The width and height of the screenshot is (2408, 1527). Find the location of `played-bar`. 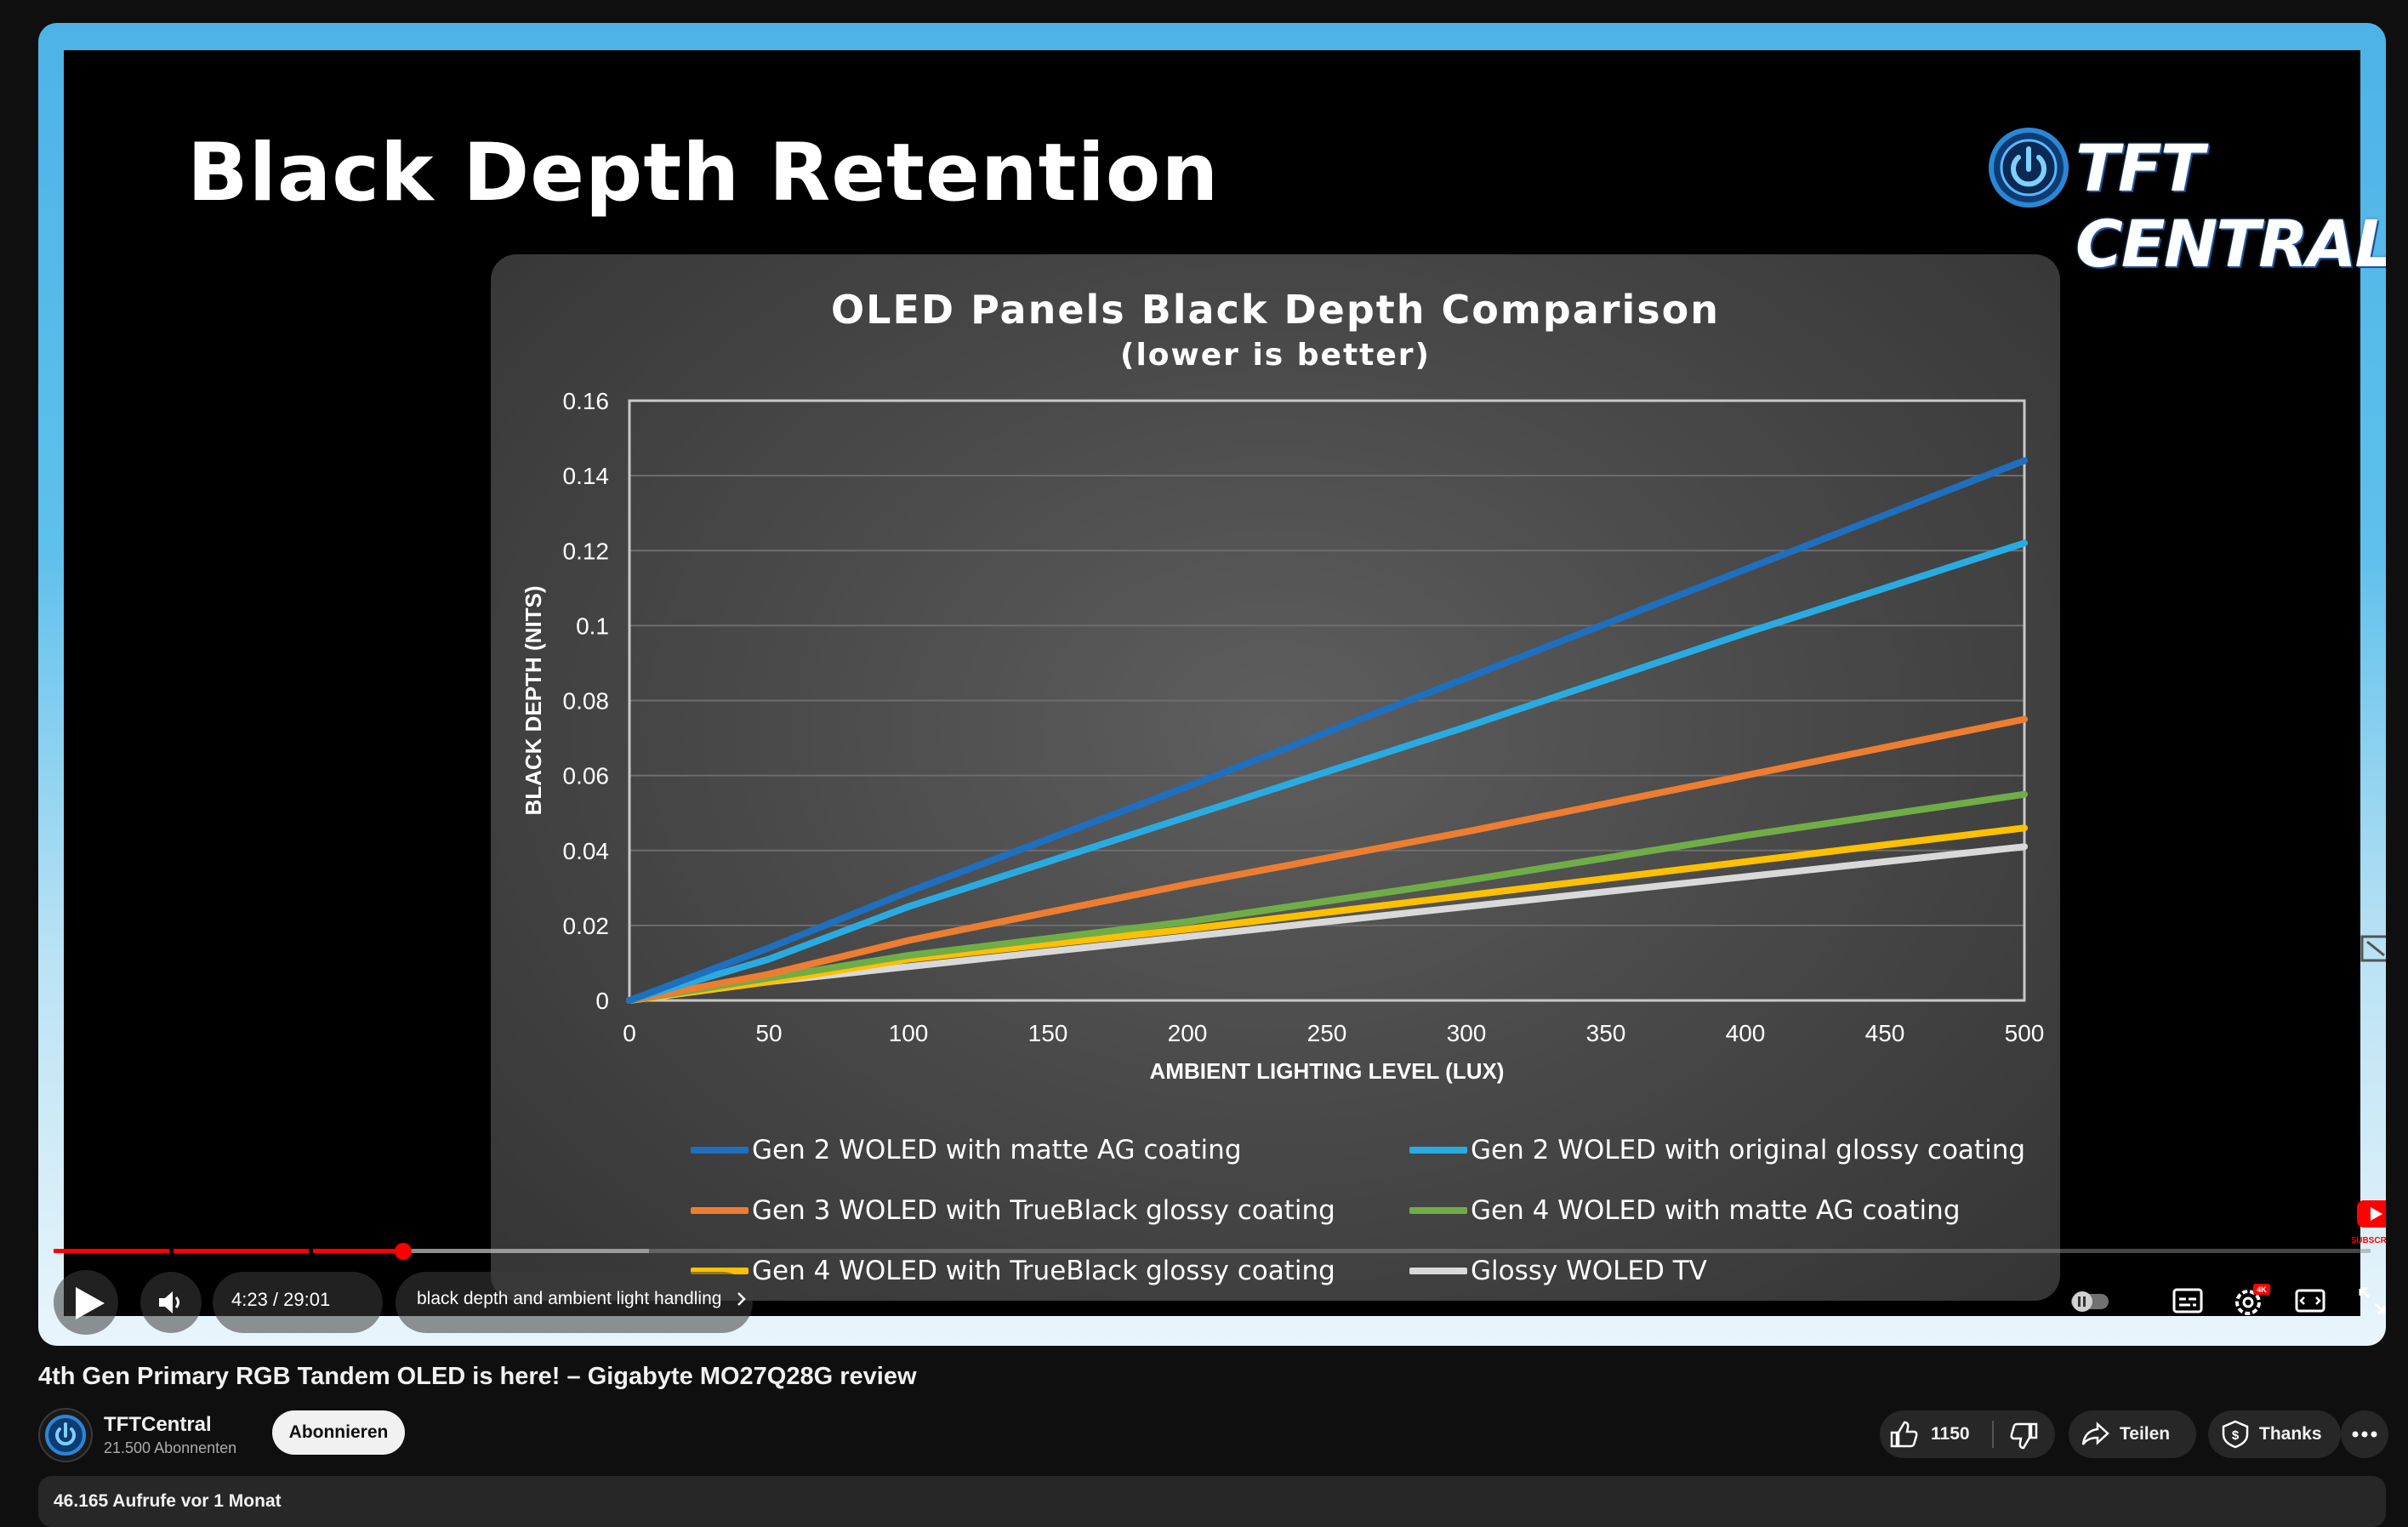

played-bar is located at coordinates (229, 1251).